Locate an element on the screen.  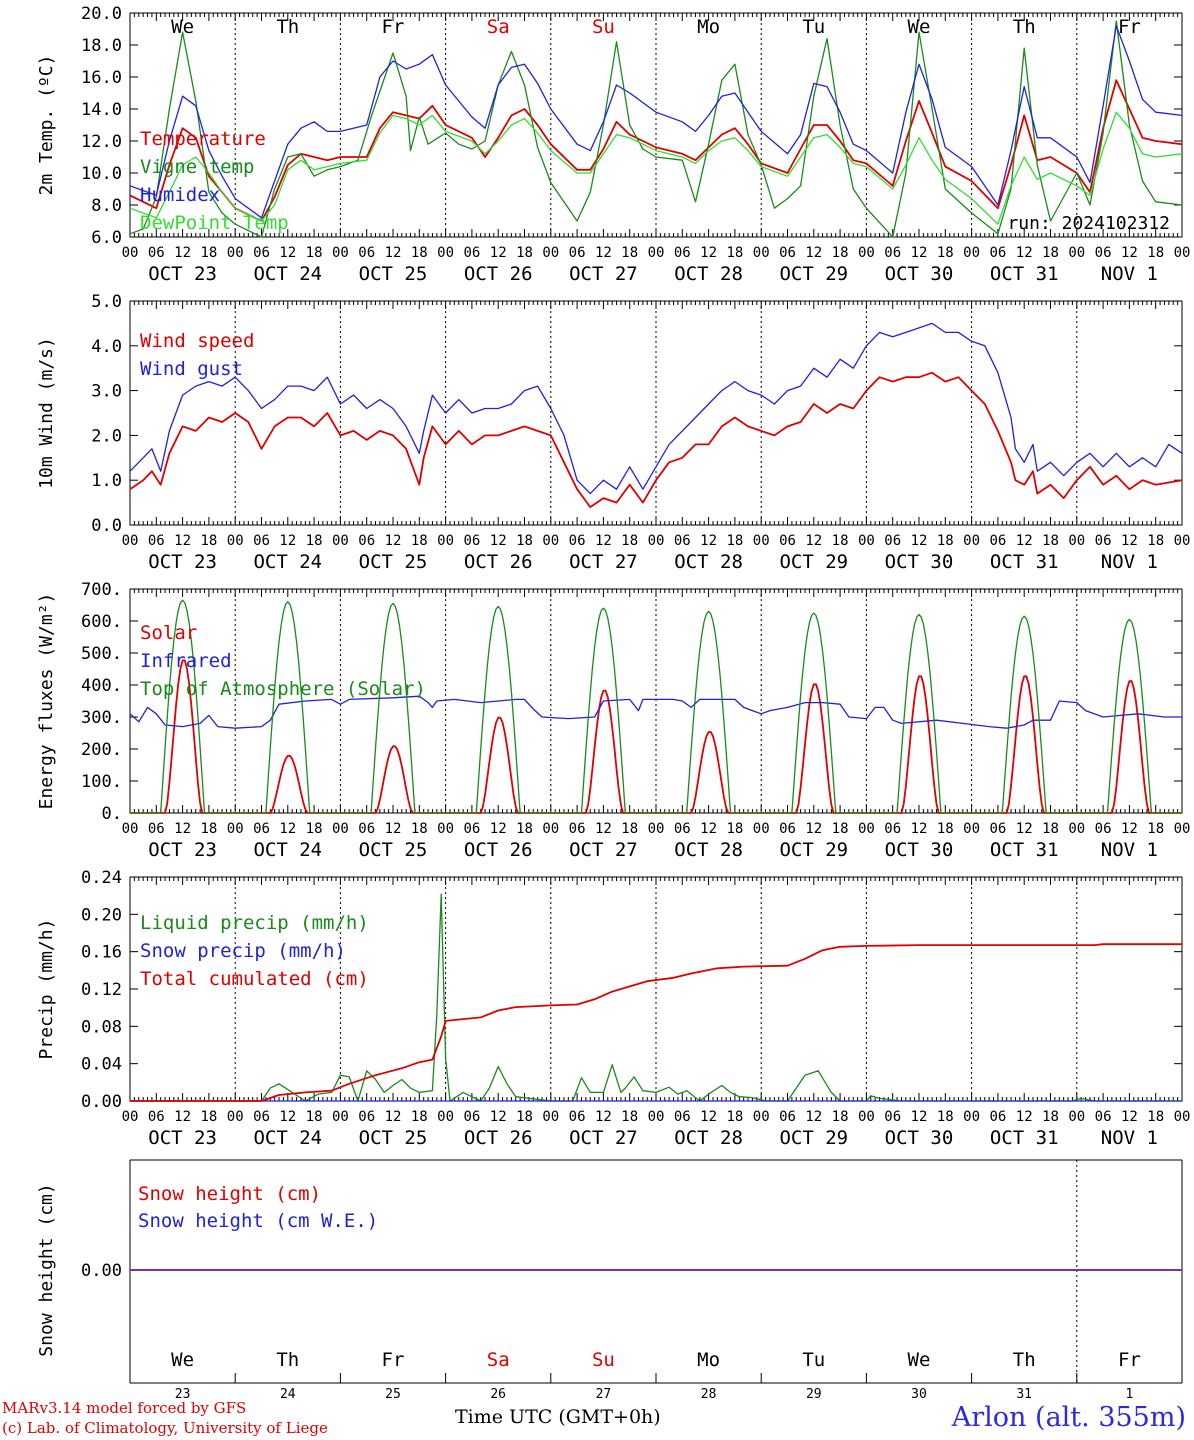
y-tick-label: 18.0 is located at coordinates (101, 46).